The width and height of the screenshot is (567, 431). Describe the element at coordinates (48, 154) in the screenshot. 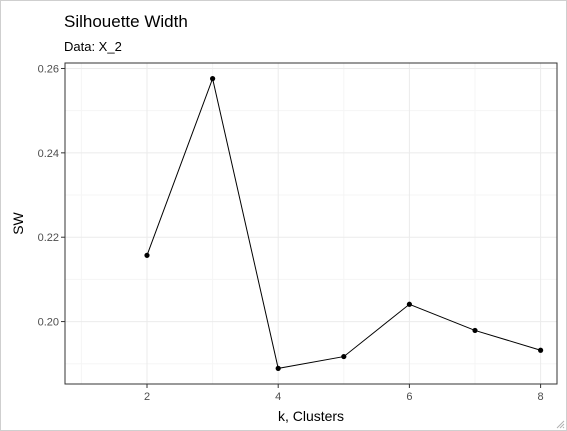

I see `y-tick-label: 0.24` at that location.